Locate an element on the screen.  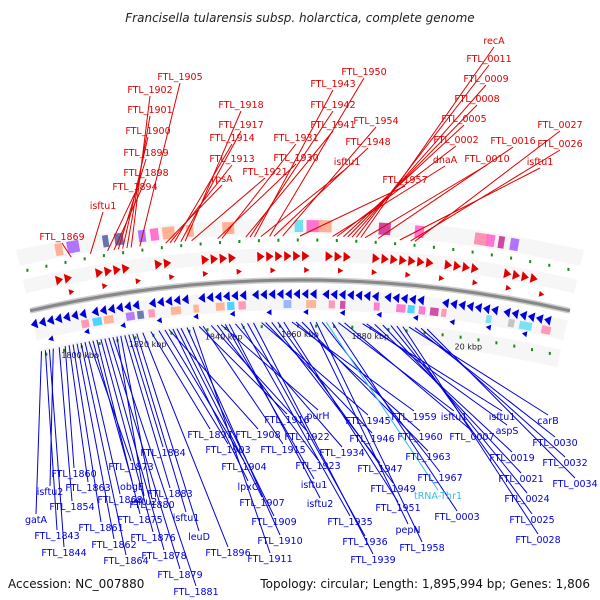
reverse-gene-label: FTL_1879 is located at coordinates (179, 575).